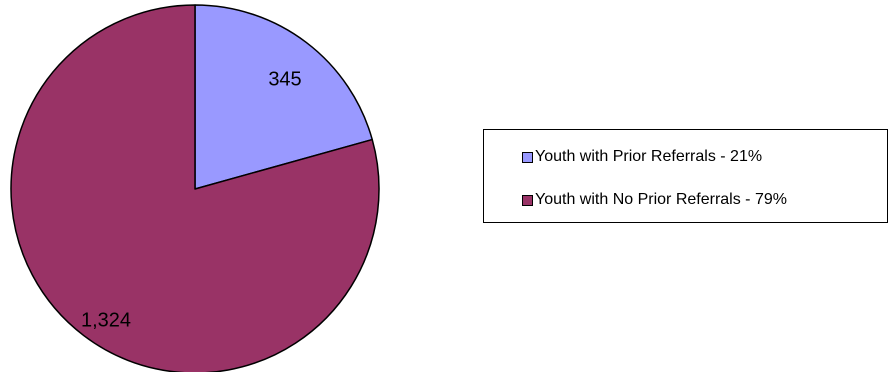  Describe the element at coordinates (527, 157) in the screenshot. I see `legend-swatch-prior-referrals` at that location.